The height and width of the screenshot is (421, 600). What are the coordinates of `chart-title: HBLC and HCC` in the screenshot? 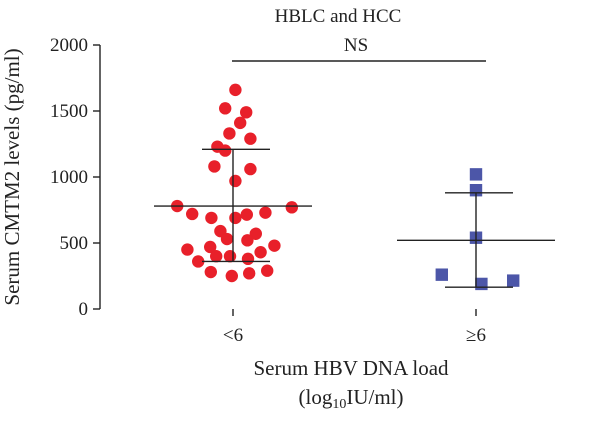 It's located at (338, 16).